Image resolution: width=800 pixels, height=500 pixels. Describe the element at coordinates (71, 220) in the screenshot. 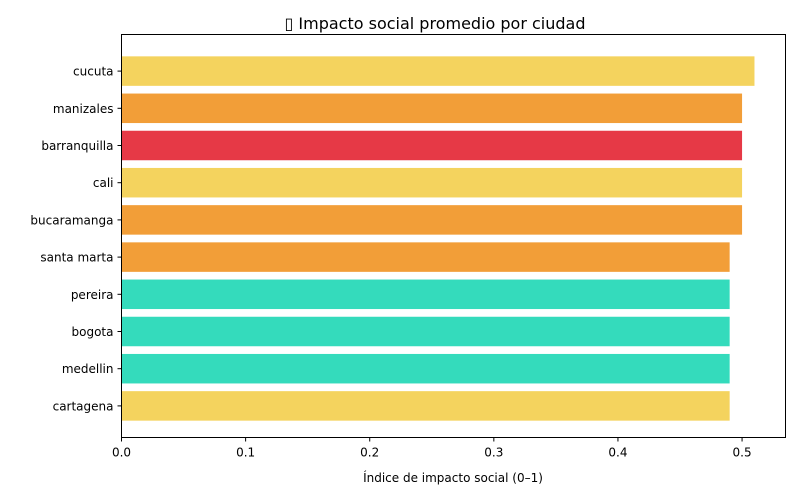

I see `category-label: bucaramanga` at that location.